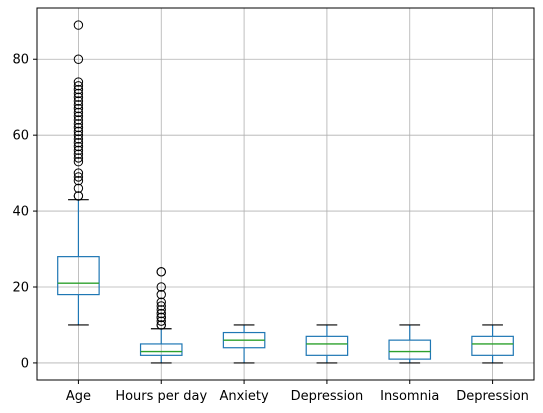  What do you see at coordinates (20, 60) in the screenshot?
I see `y-tick-label: 80` at bounding box center [20, 60].